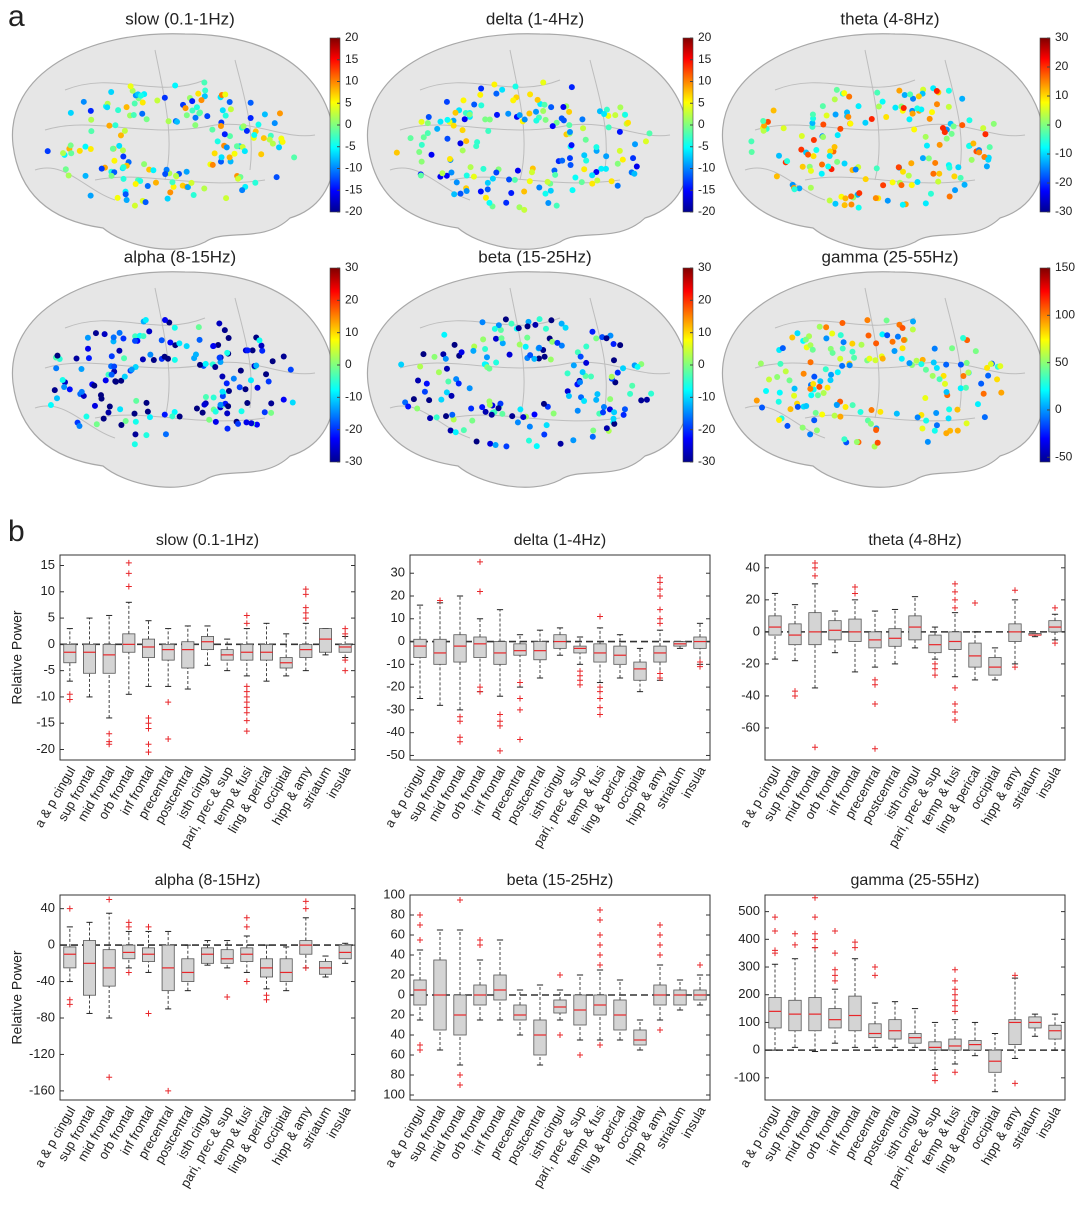 This screenshot has height=1206, width=1083. Describe the element at coordinates (16, 531) in the screenshot. I see `panel-label: b` at that location.